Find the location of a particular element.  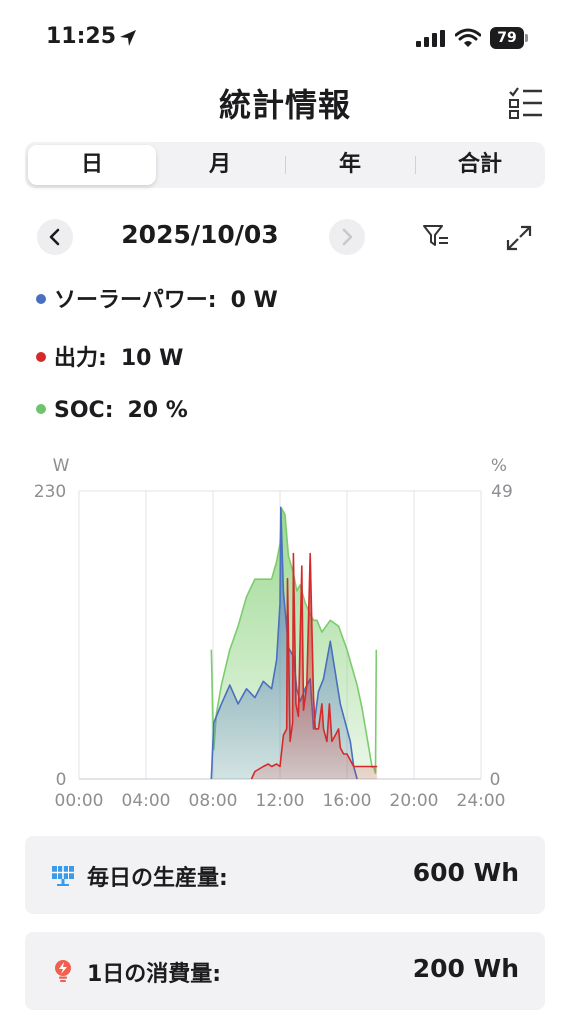

chevron-right-icon is located at coordinates (347, 237).